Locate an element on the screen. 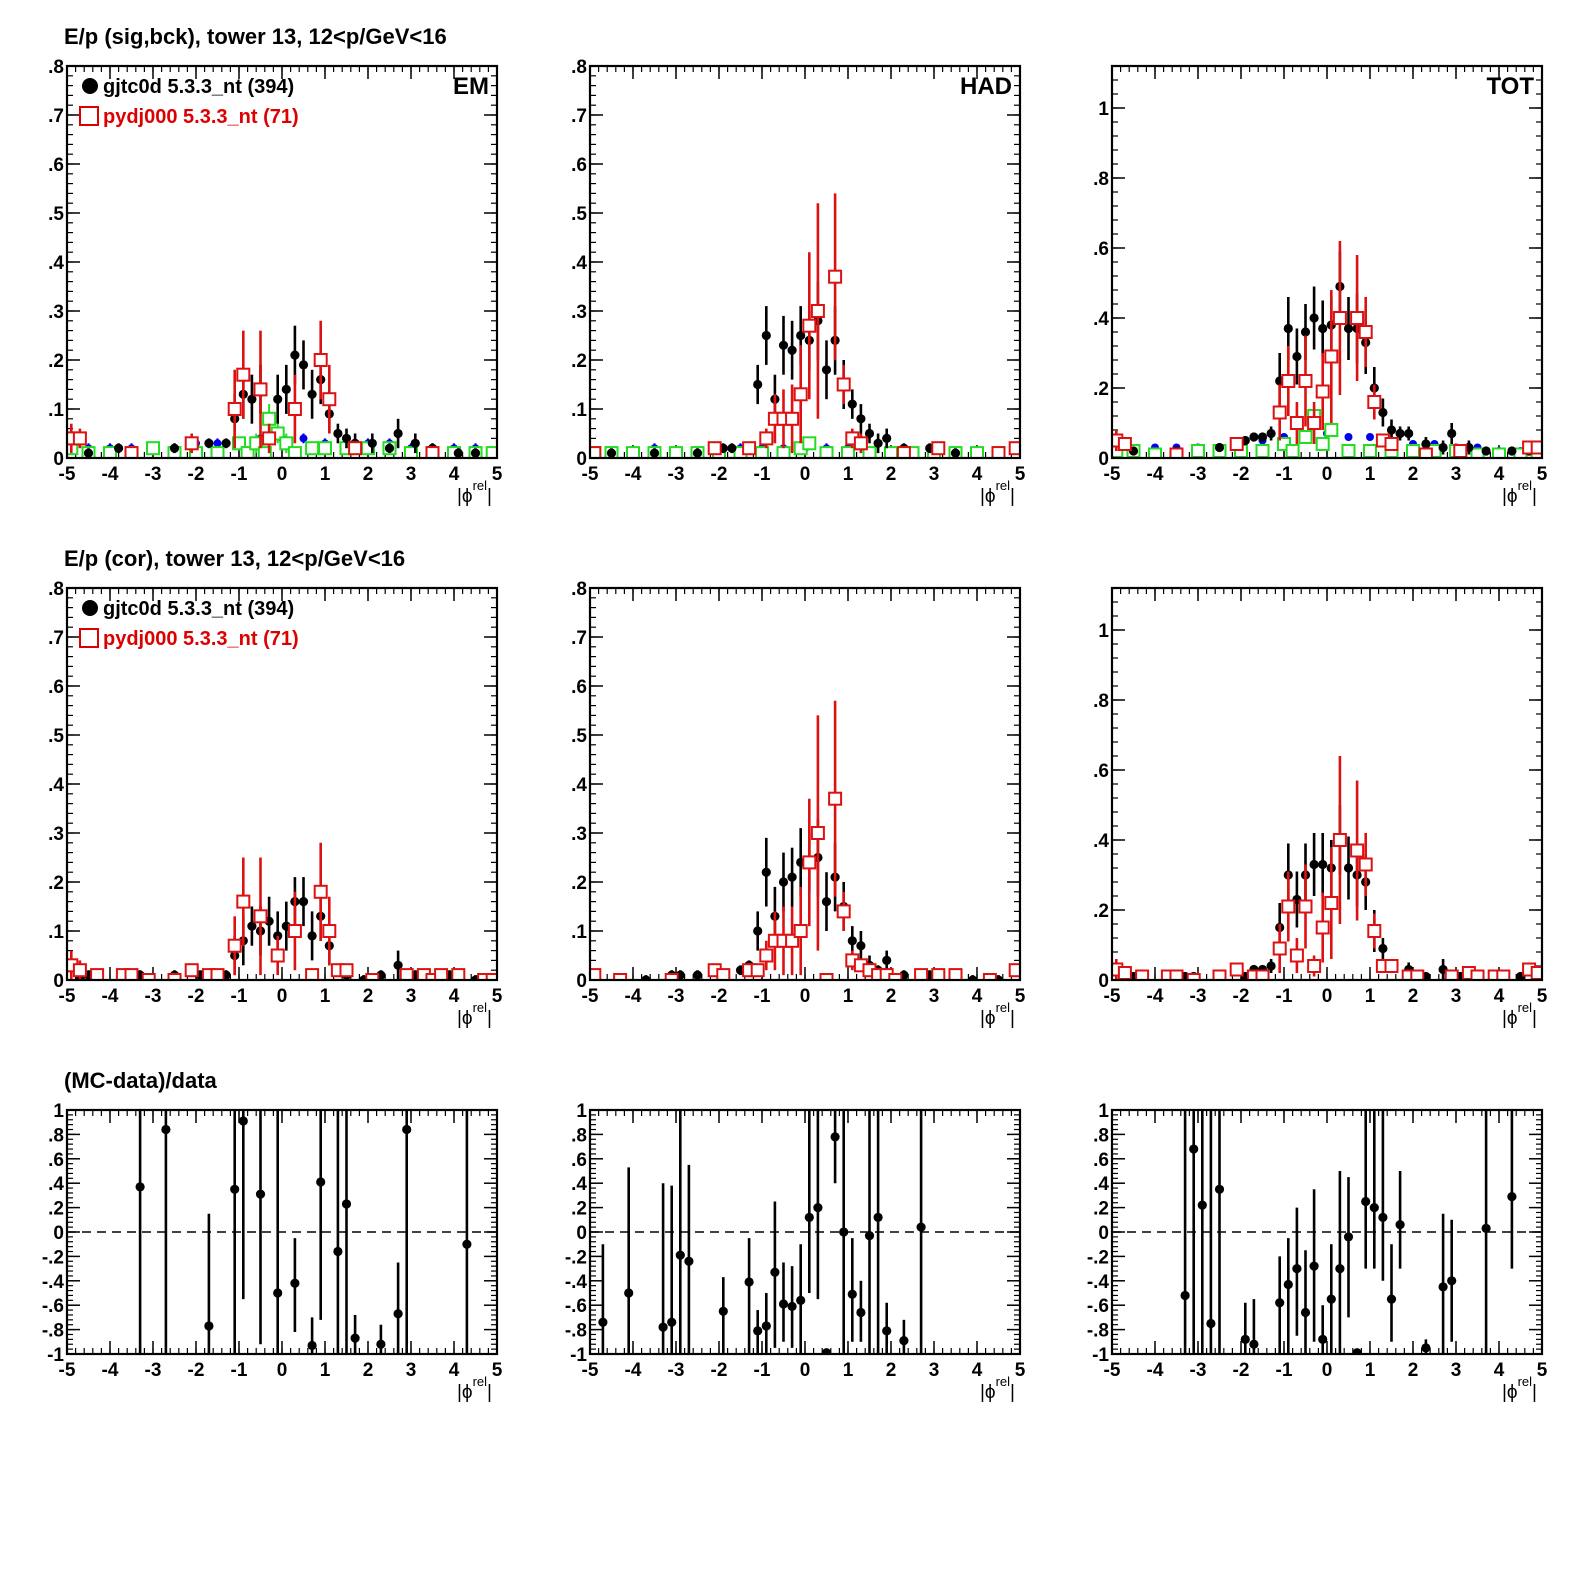  y-tick-label: .6 is located at coordinates (1101, 1160).